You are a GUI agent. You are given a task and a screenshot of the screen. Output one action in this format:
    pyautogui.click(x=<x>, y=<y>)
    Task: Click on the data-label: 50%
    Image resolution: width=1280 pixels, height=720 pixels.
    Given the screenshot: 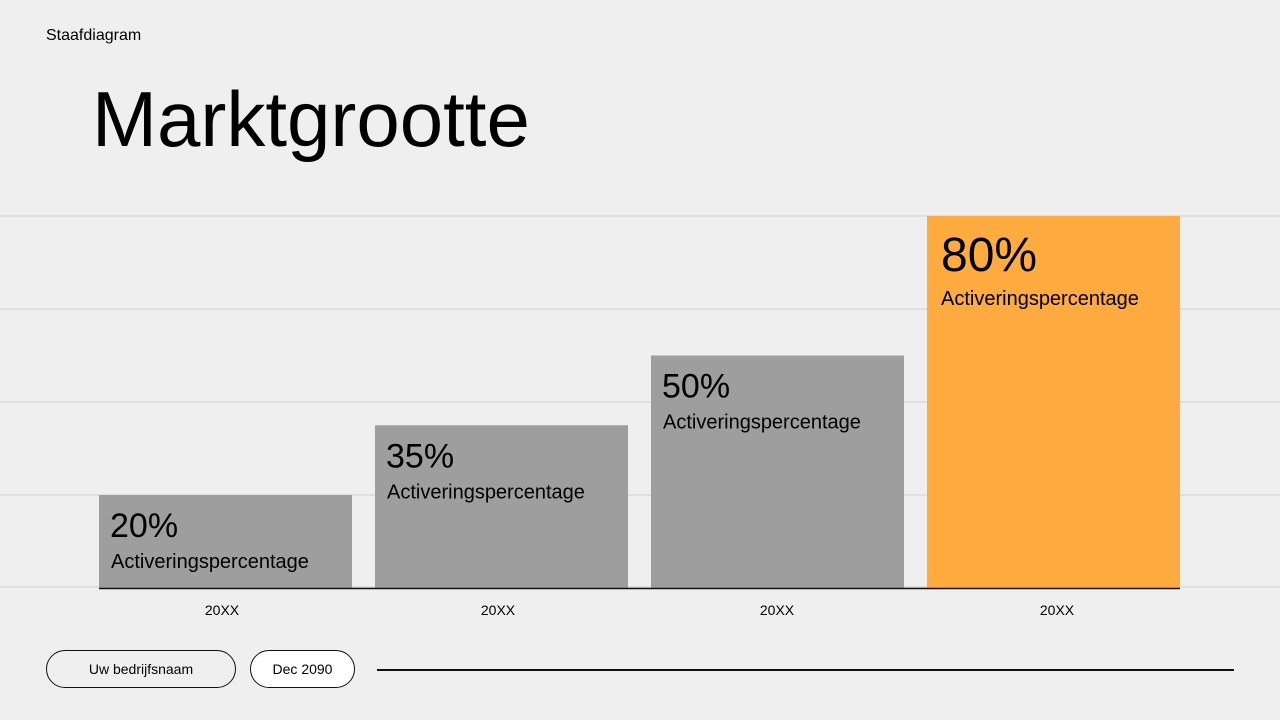 What is the action you would take?
    pyautogui.click(x=696, y=387)
    